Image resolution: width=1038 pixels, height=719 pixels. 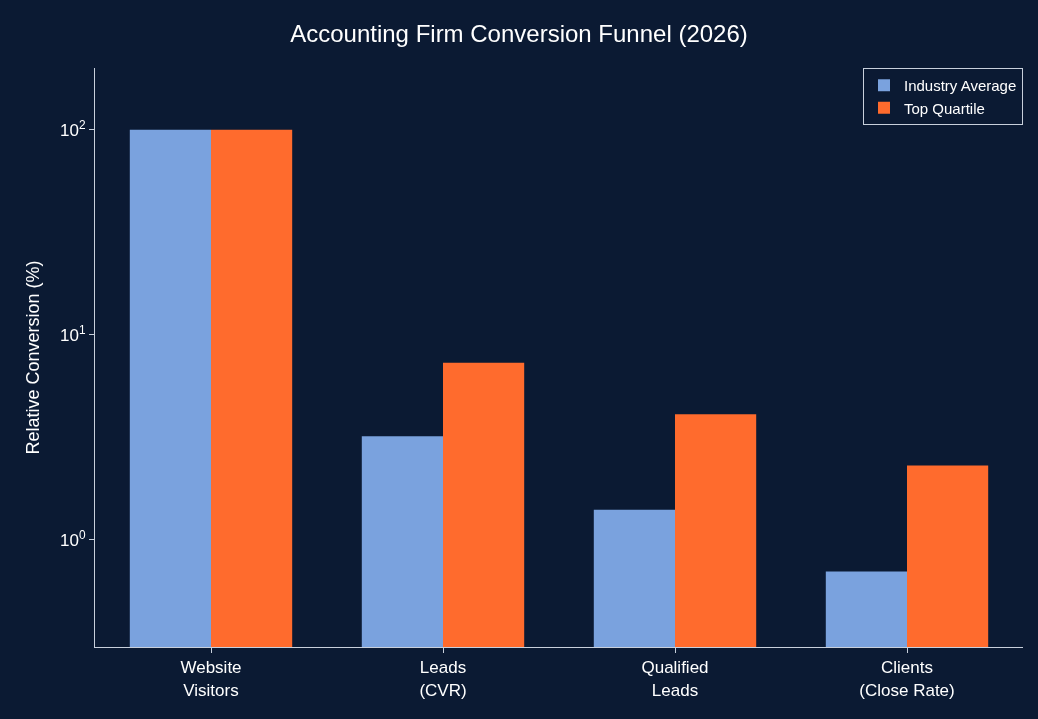 I want to click on legend-label: Industry Average, so click(x=960, y=86).